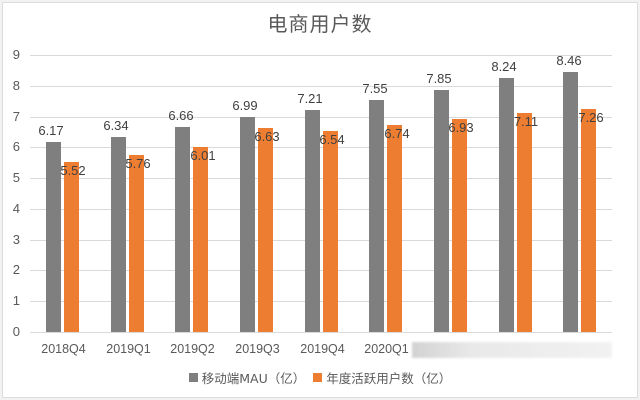 This screenshot has width=640, height=400. Describe the element at coordinates (192, 349) in the screenshot. I see `x-tick-label: 2019Q2` at that location.